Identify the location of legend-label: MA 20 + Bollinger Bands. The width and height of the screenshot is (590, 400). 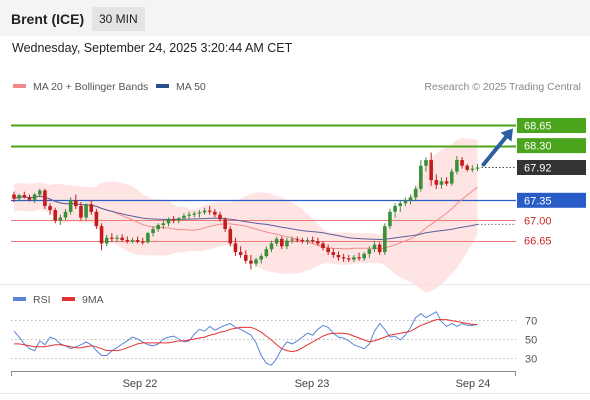
(90, 87).